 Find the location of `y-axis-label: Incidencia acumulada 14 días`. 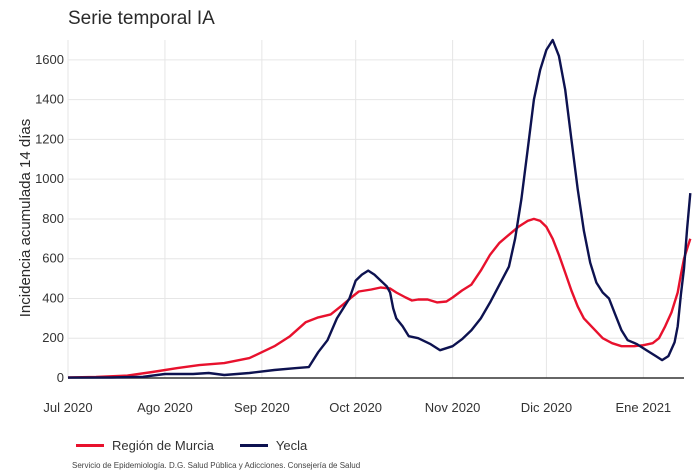

y-axis-label: Incidencia acumulada 14 días is located at coordinates (25, 218).